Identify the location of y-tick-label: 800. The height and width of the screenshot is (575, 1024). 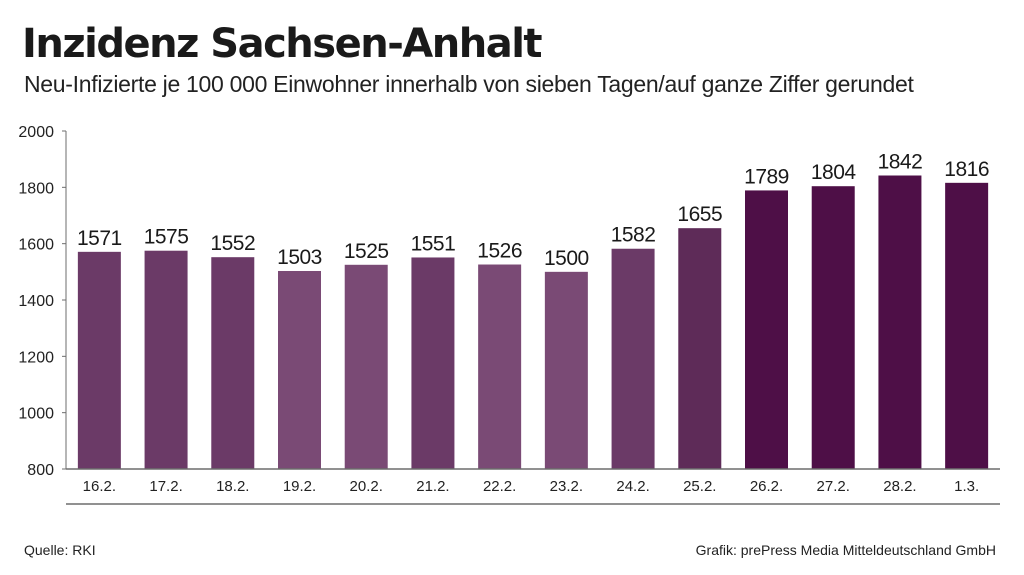
(40, 470).